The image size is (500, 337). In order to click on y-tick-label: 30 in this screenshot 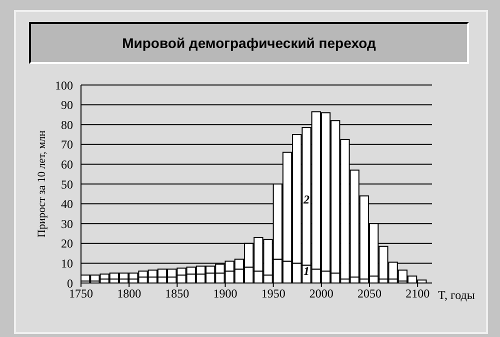, I will do `click(67, 223)`.